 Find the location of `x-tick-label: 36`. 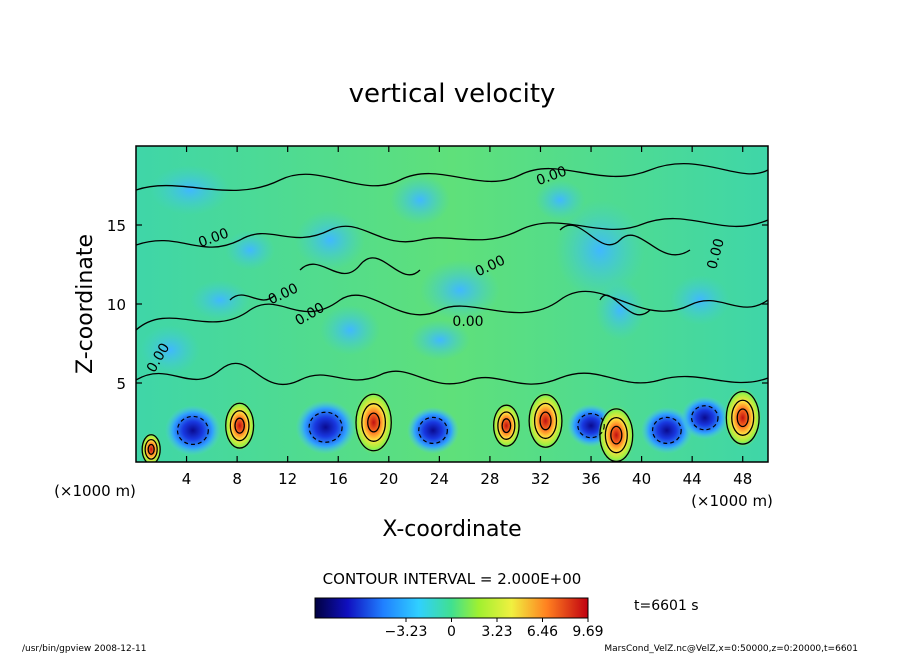

x-tick-label: 36 is located at coordinates (590, 479).